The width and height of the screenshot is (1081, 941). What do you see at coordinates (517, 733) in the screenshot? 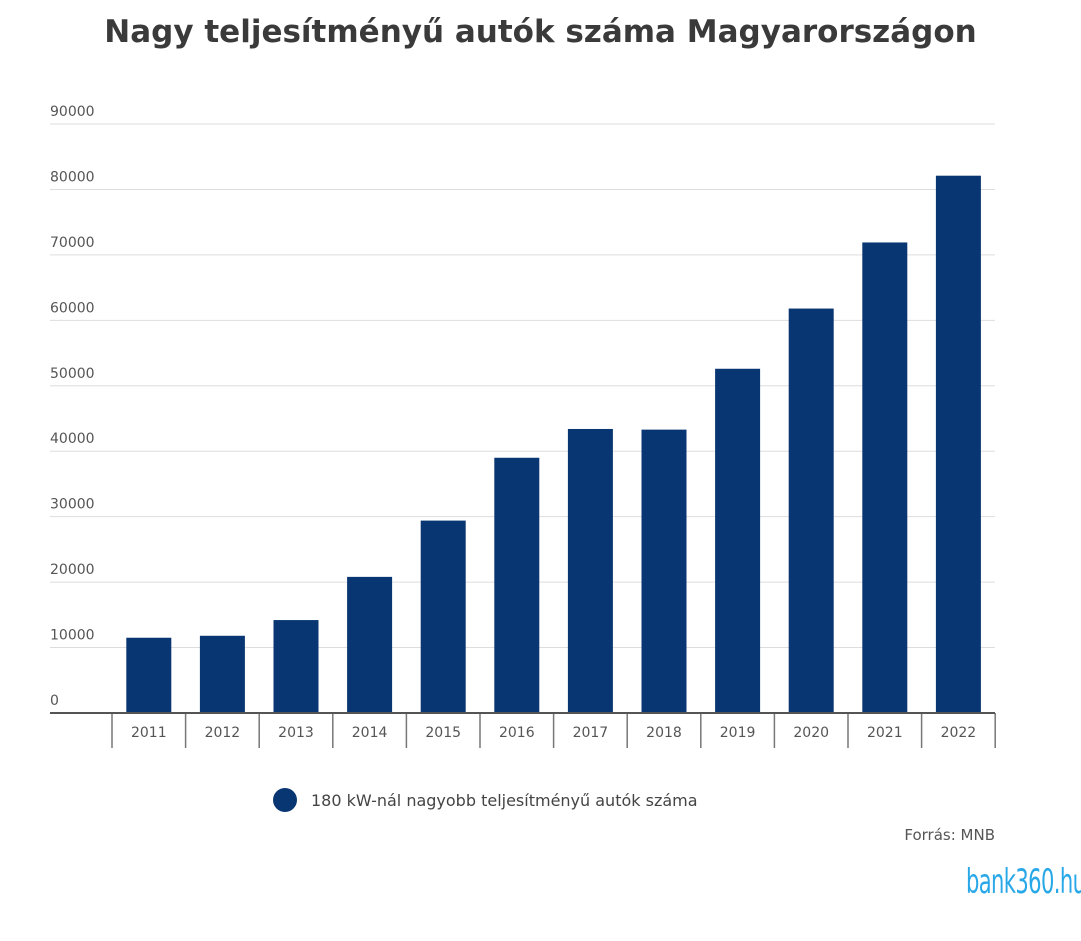
I see `x-tick-label: 2016` at bounding box center [517, 733].